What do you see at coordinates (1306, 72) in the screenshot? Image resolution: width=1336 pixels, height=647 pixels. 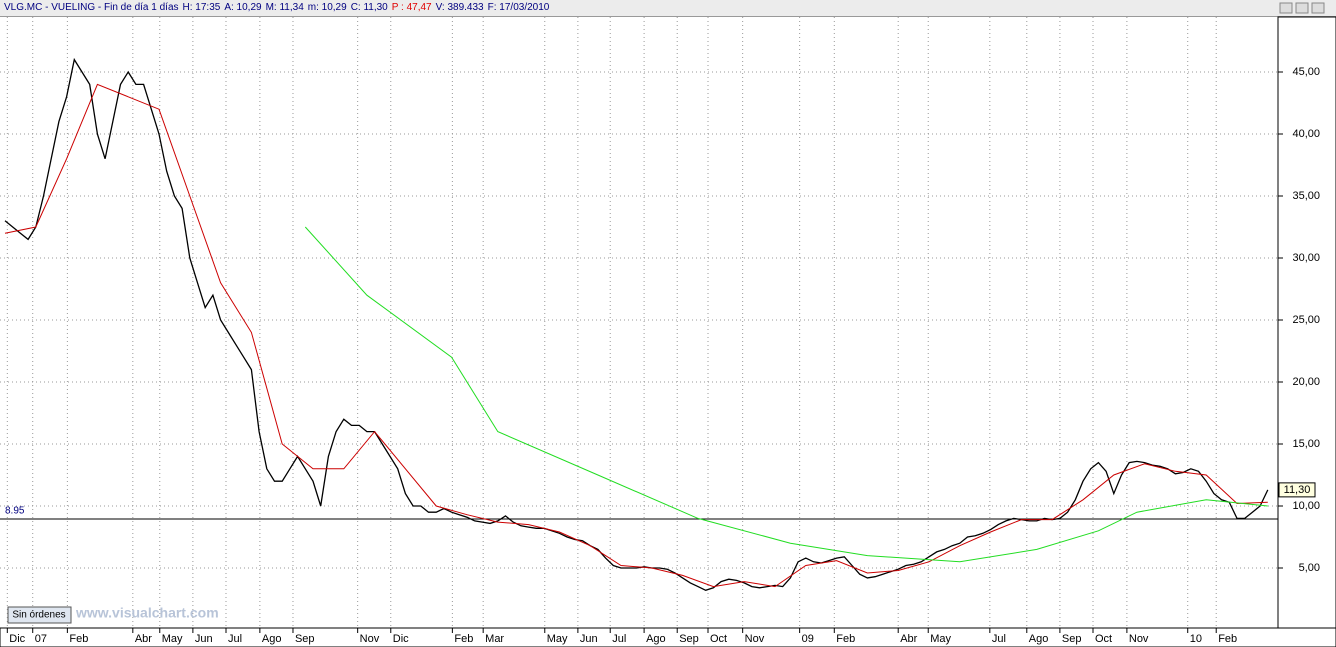 I see `y-tick-label: 45,00` at bounding box center [1306, 72].